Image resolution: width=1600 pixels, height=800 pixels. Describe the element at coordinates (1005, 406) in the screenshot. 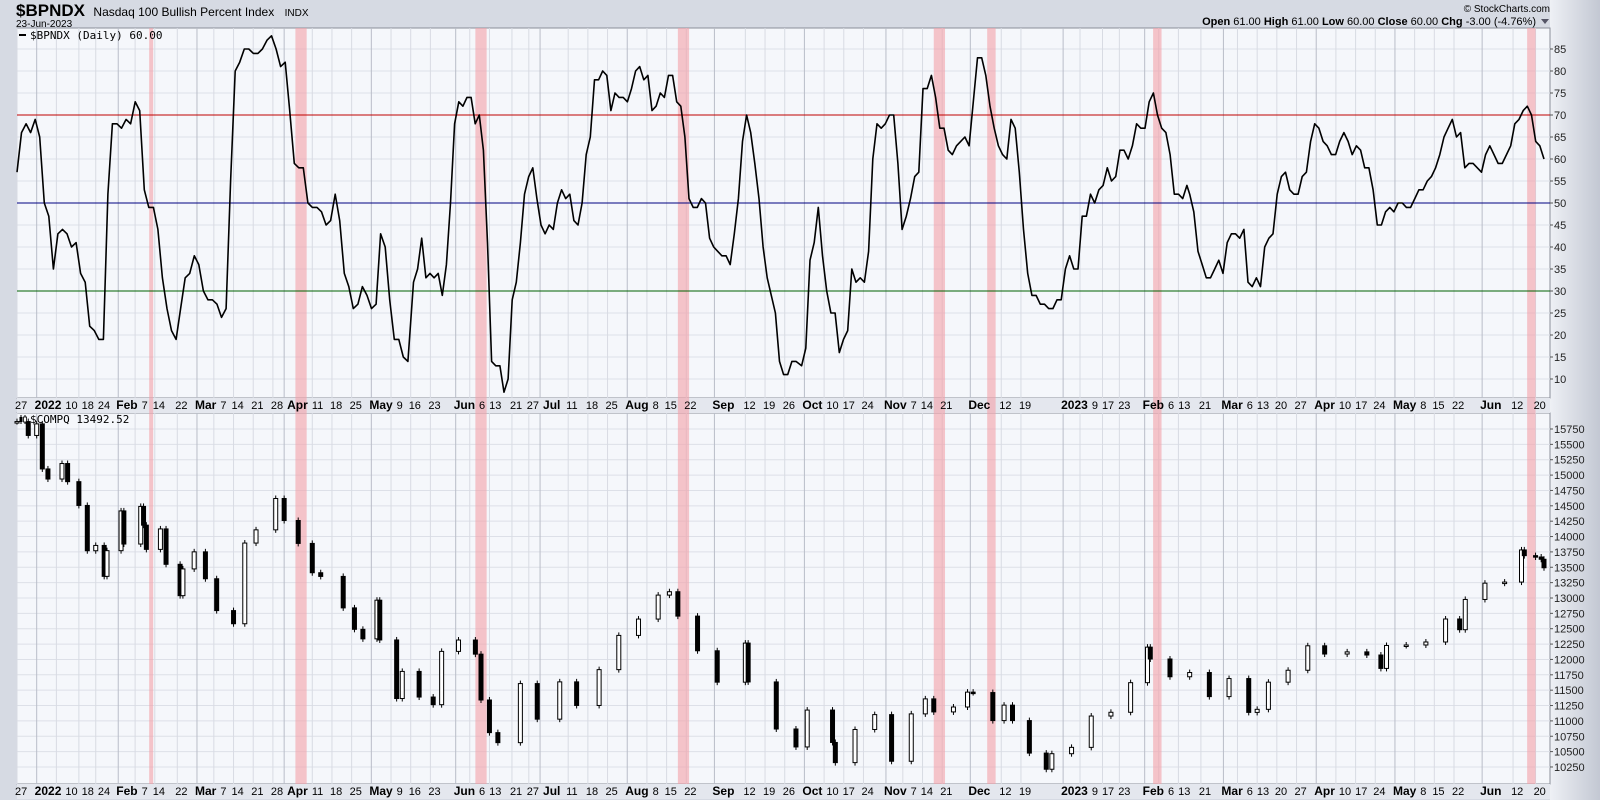

I see `x-tick-label: 12` at that location.